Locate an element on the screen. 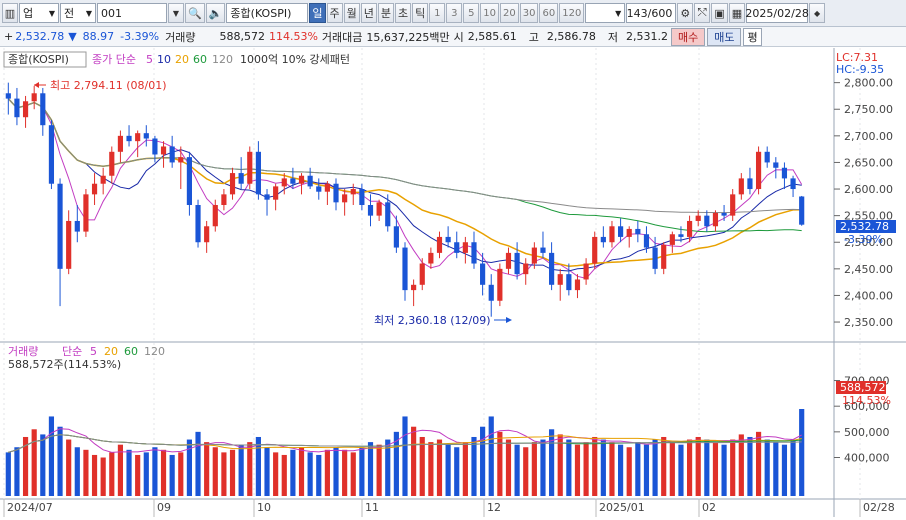 The image size is (906, 520). minute-120: 120 is located at coordinates (572, 13).